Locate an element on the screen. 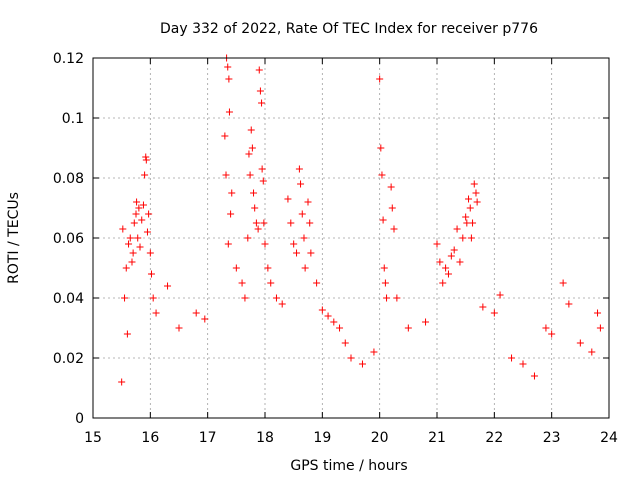 This screenshot has height=480, width=640. x-tick-label: 21 is located at coordinates (437, 438).